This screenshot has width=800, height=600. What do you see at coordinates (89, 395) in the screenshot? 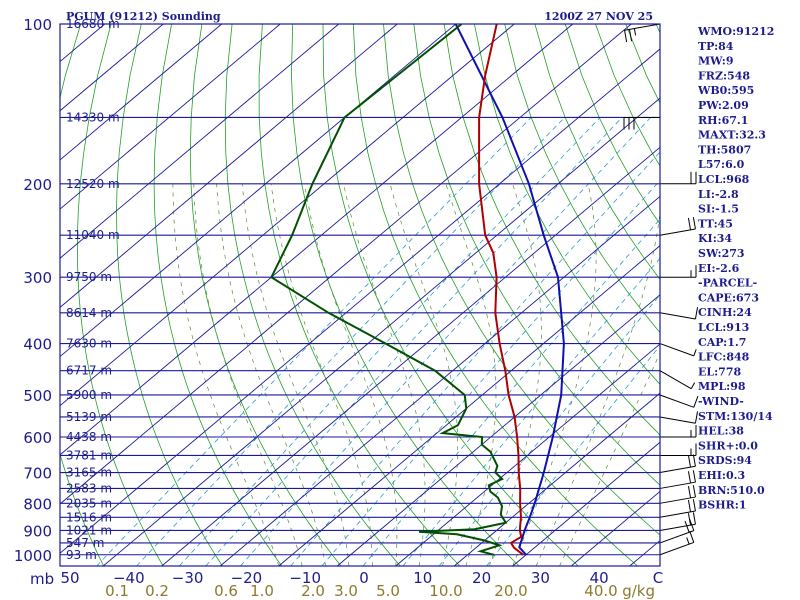
I see `height-label: 5900 m` at bounding box center [89, 395].